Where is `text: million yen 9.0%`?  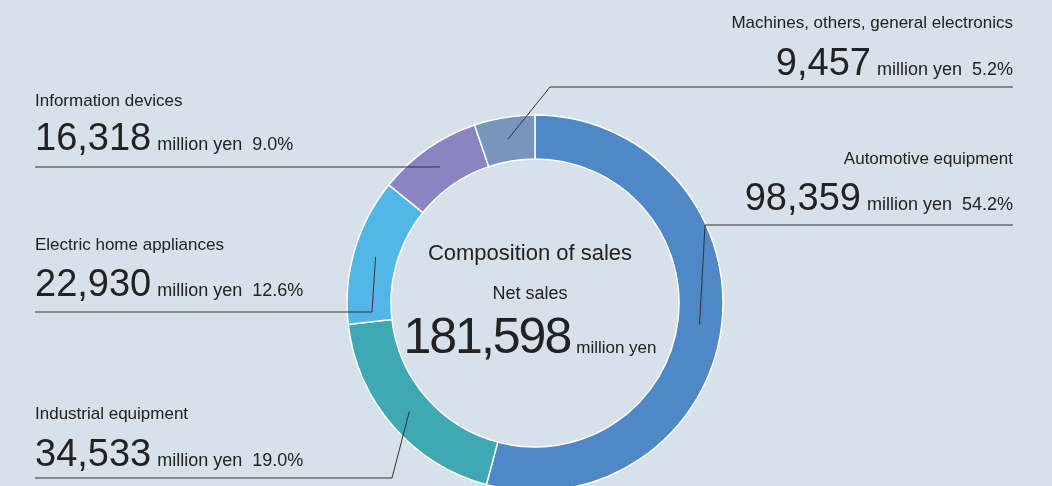
text: million yen 9.0% is located at coordinates (225, 144).